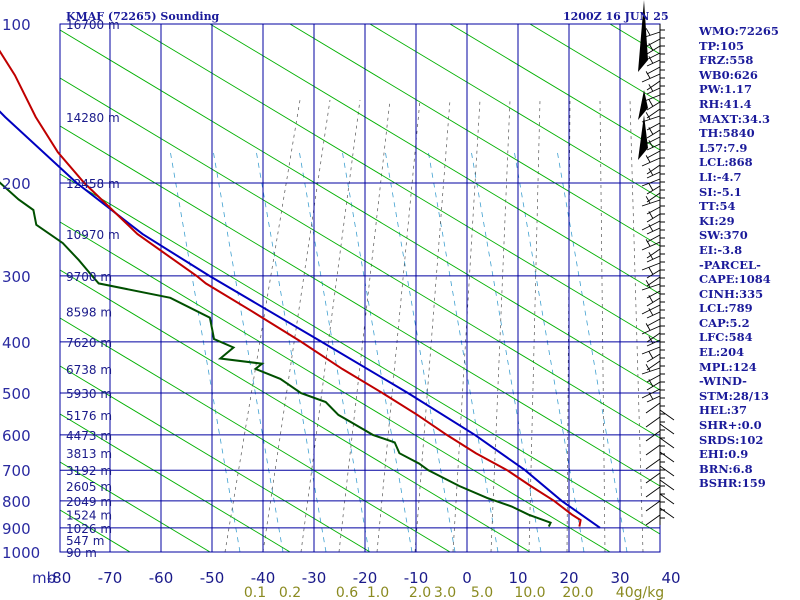 The image size is (800, 600). What do you see at coordinates (656, 263) in the screenshot?
I see `wind-barbs` at bounding box center [656, 263].